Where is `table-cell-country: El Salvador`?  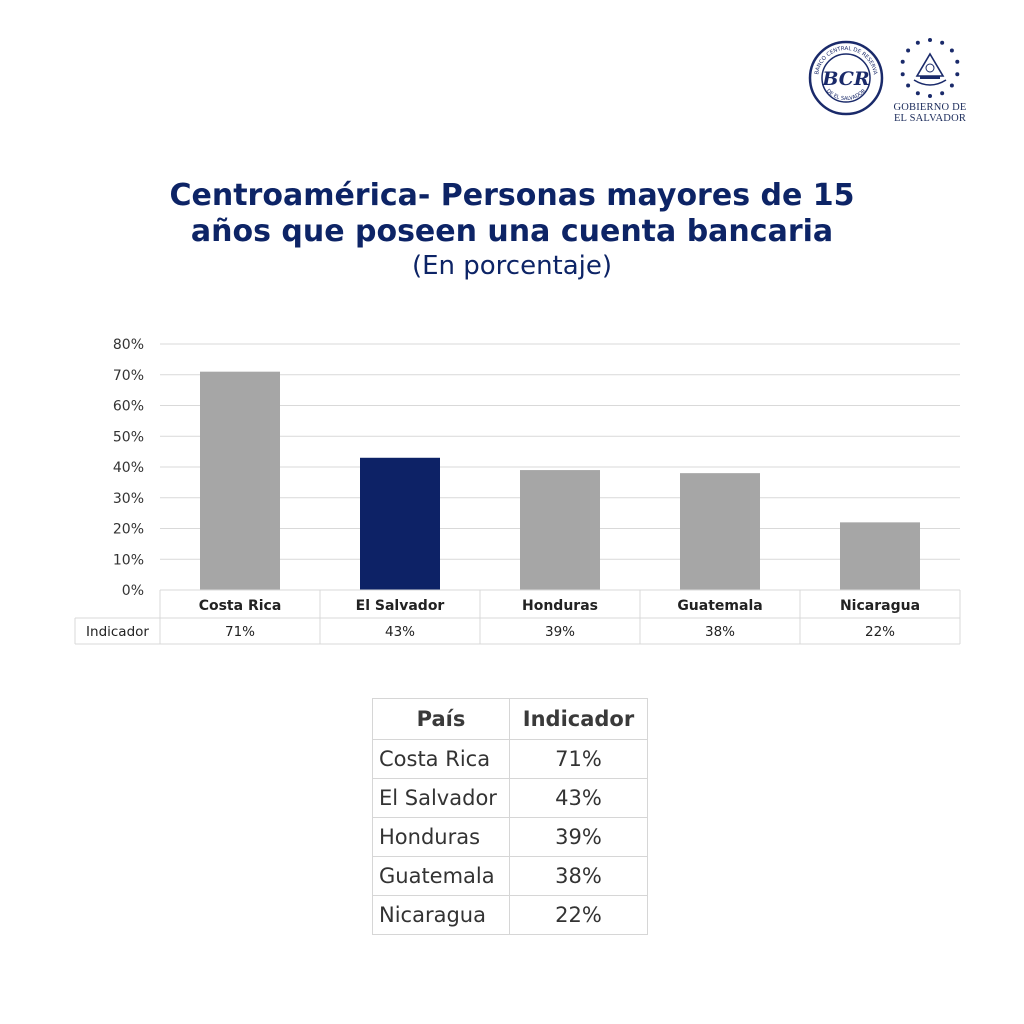 table-cell-country: El Salvador is located at coordinates (441, 798).